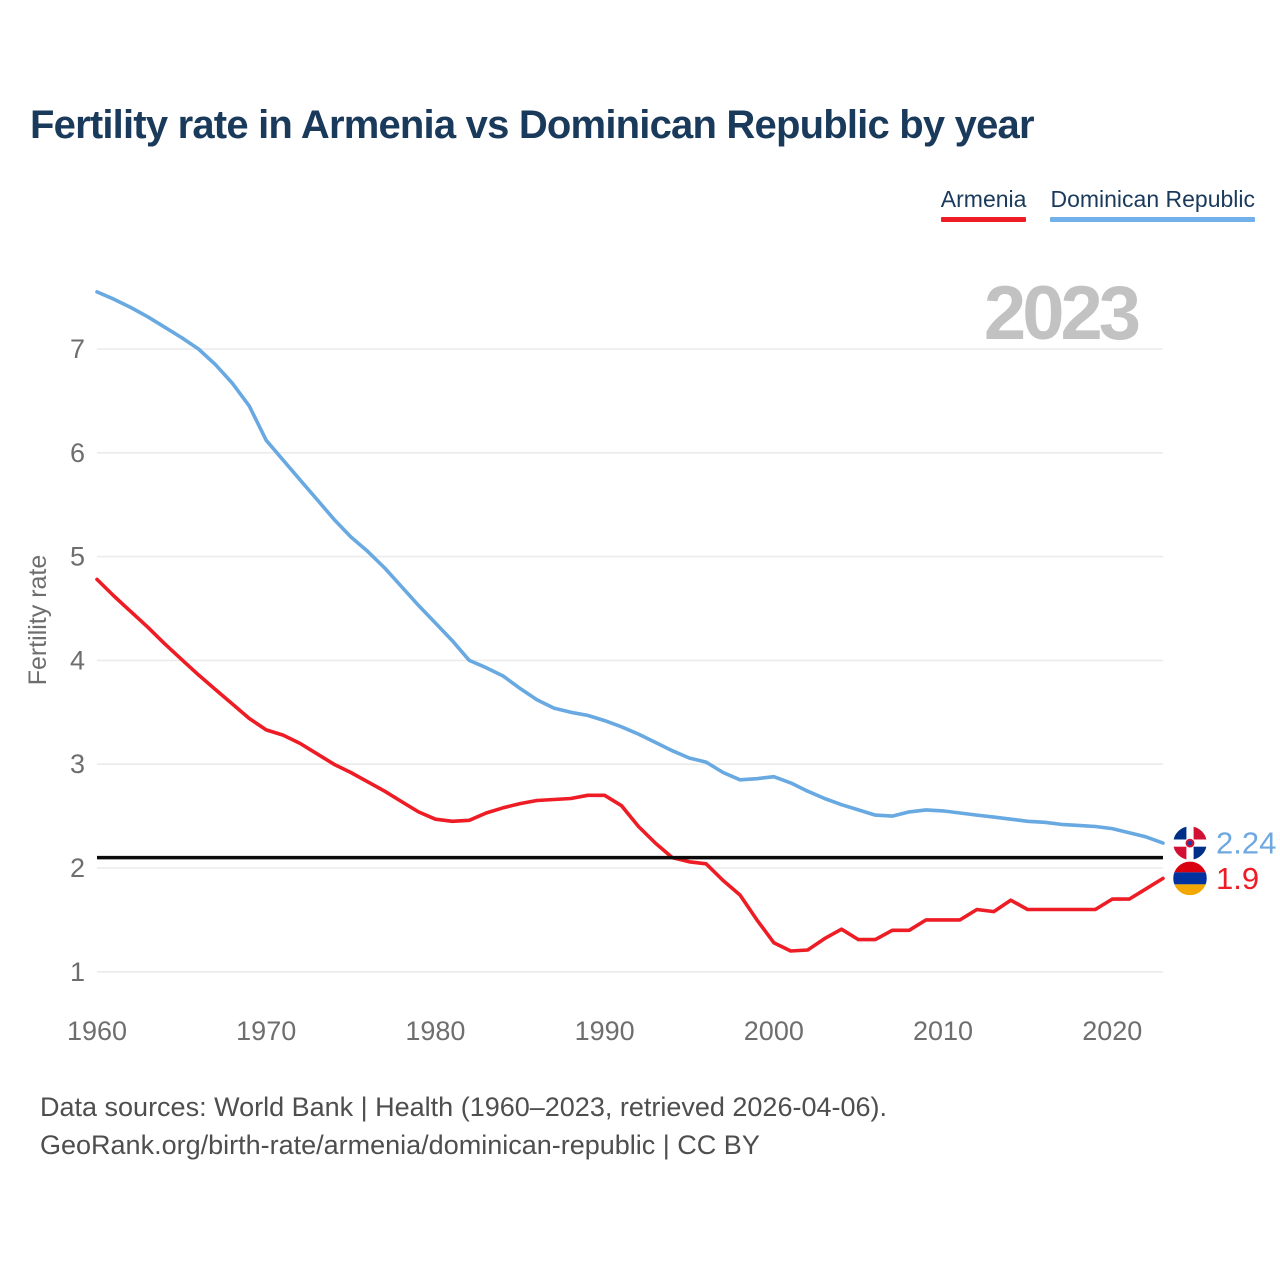 This screenshot has width=1280, height=1280. What do you see at coordinates (983, 219) in the screenshot?
I see `legend-underline-armenia` at bounding box center [983, 219].